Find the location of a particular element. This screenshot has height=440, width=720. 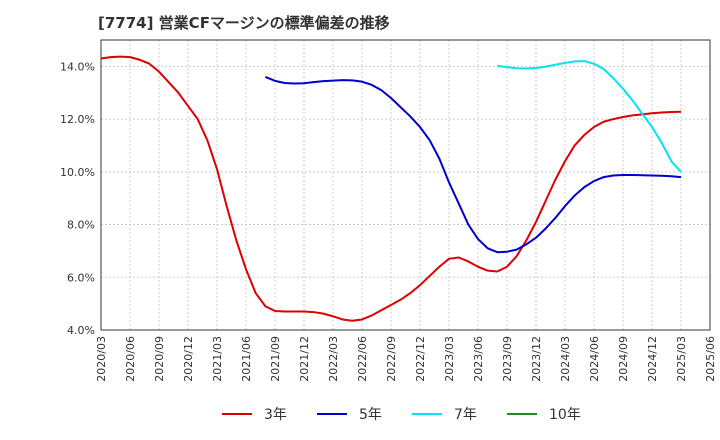

x-tick-label: 2021/06 is located at coordinates (246, 359).